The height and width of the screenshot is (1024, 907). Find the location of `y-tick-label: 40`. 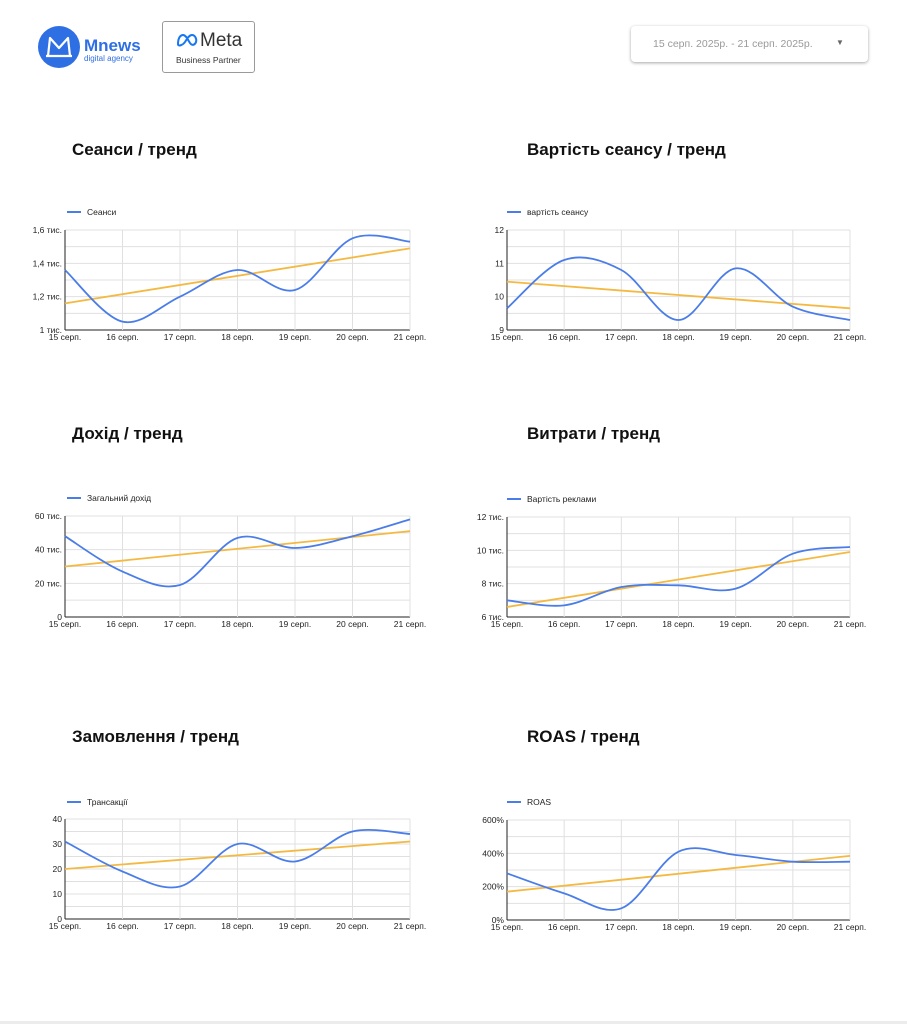

y-tick-label: 40 is located at coordinates (58, 819).